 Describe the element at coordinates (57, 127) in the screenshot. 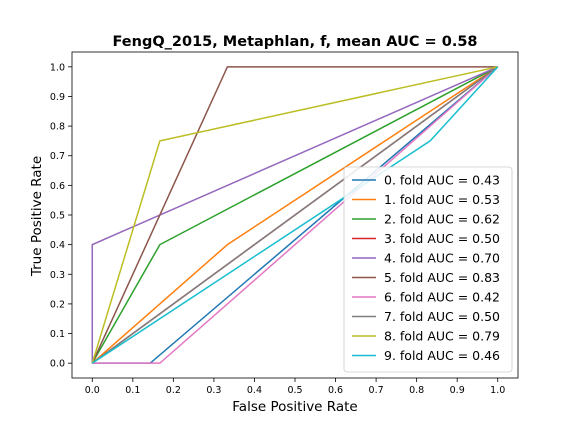

I see `y-tick-label: 0.8` at that location.